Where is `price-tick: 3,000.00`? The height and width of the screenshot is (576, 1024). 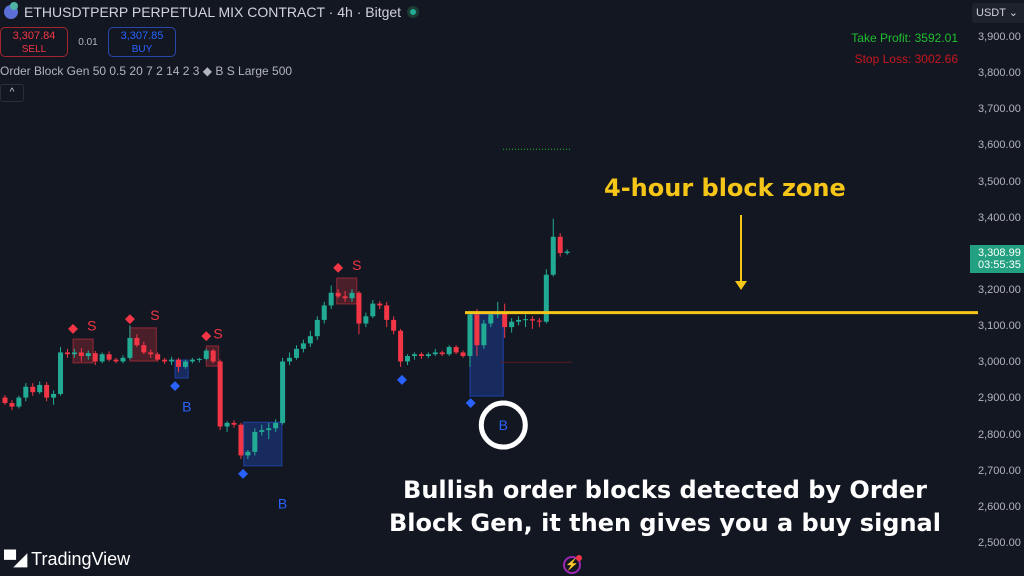 price-tick: 3,000.00 is located at coordinates (999, 362).